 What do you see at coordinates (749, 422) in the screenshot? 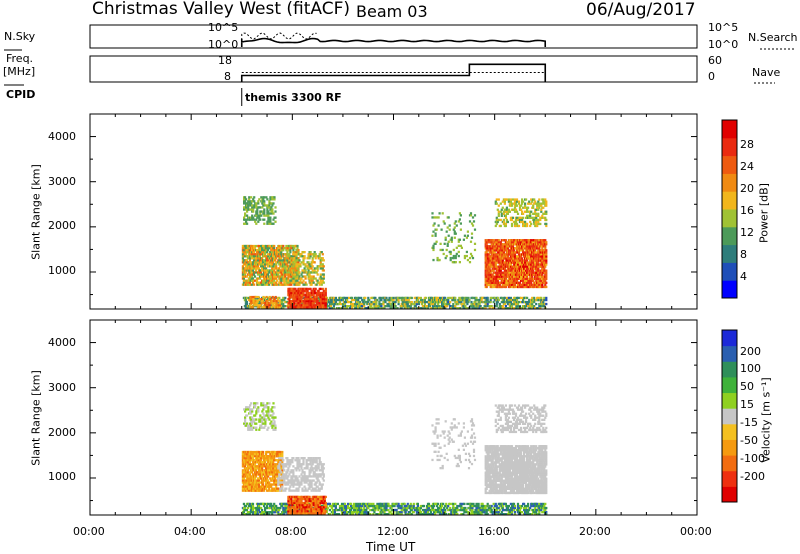
I see `vel-cb-tick-m15: -15` at bounding box center [749, 422].